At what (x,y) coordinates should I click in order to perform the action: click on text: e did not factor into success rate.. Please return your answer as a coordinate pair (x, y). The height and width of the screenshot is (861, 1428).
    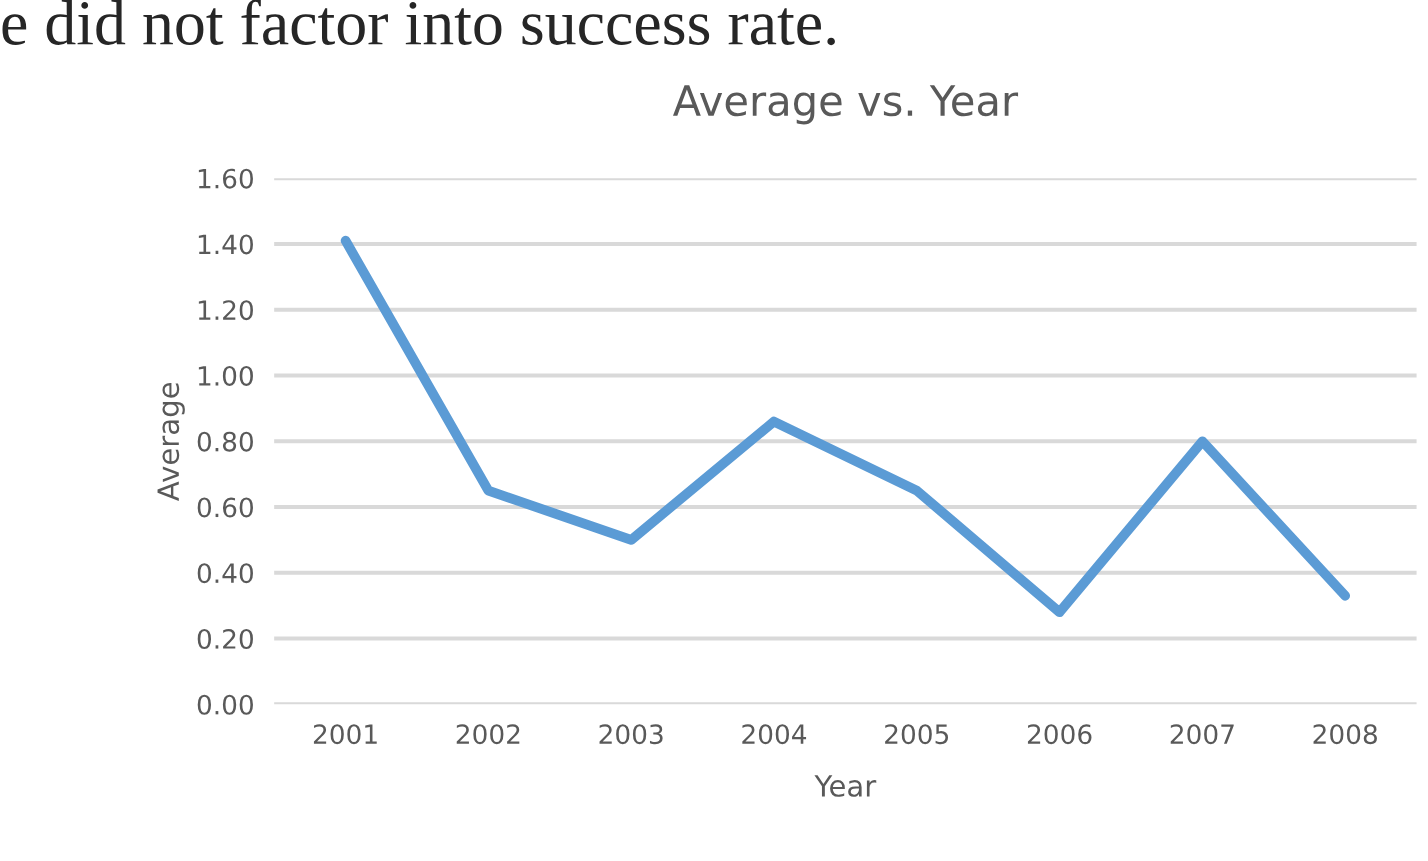
    Looking at the image, I should click on (418, 23).